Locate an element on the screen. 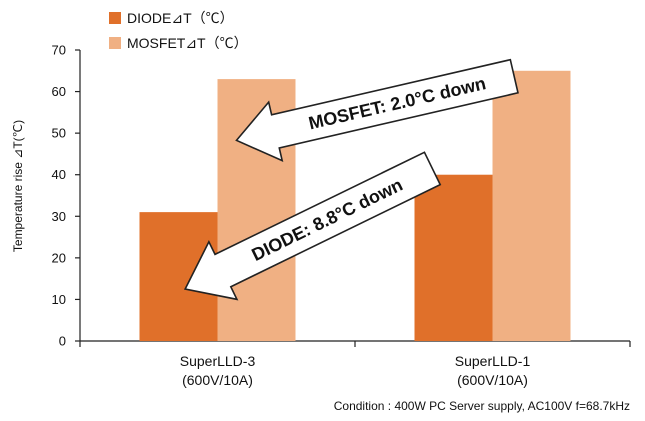  y-tick-label: 60 is located at coordinates (59, 91).